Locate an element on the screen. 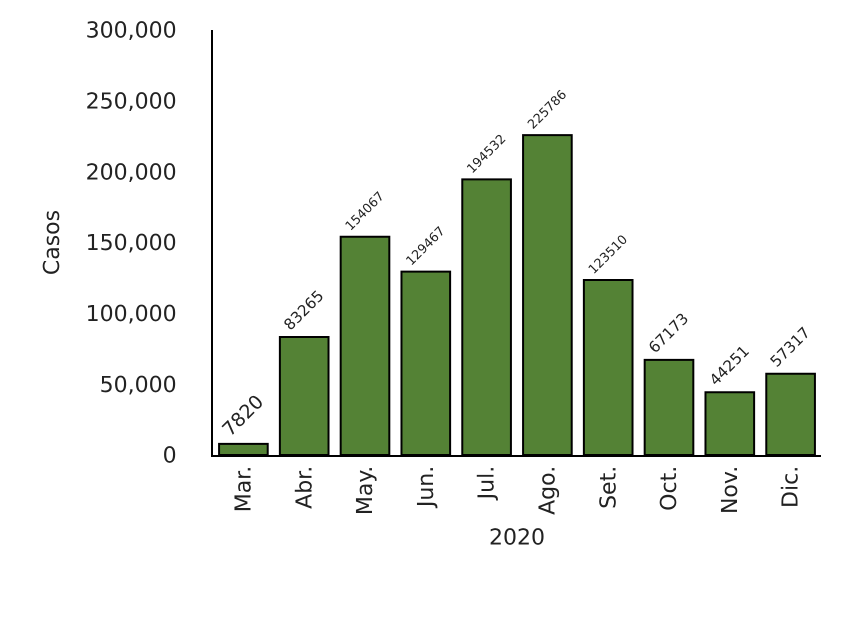  x-tick-label: Oct. is located at coordinates (669, 488).